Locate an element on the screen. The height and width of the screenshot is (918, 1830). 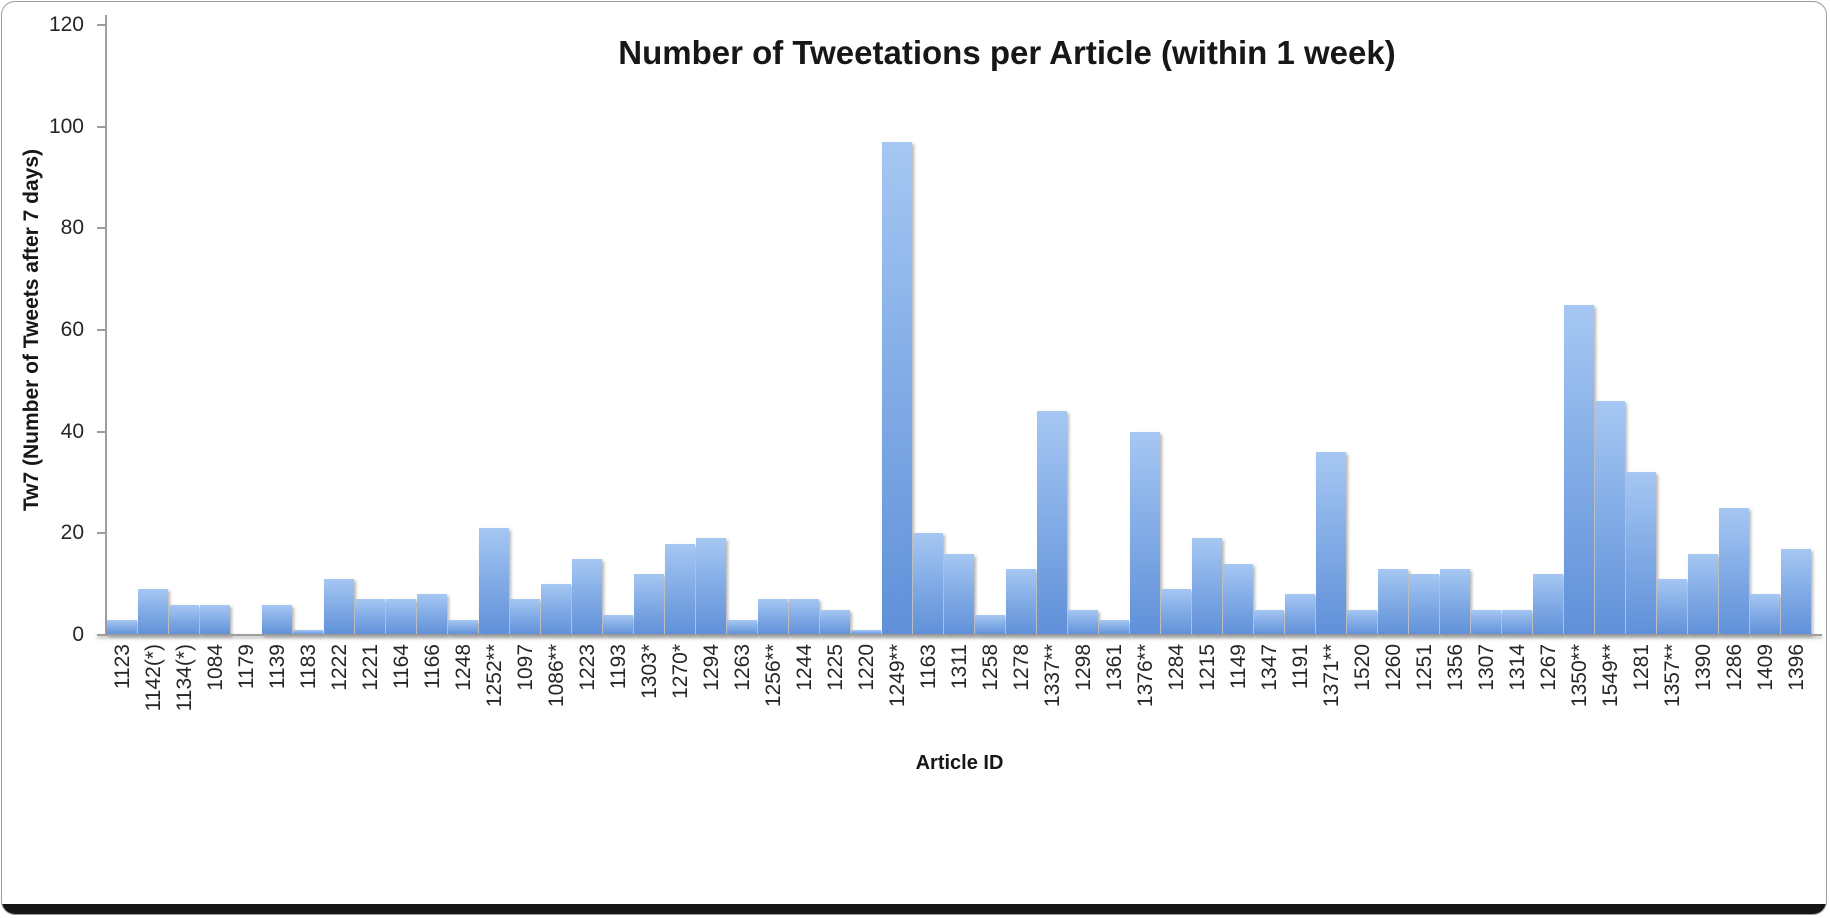
x-tick-slot: 1357** is located at coordinates (1672, 694).